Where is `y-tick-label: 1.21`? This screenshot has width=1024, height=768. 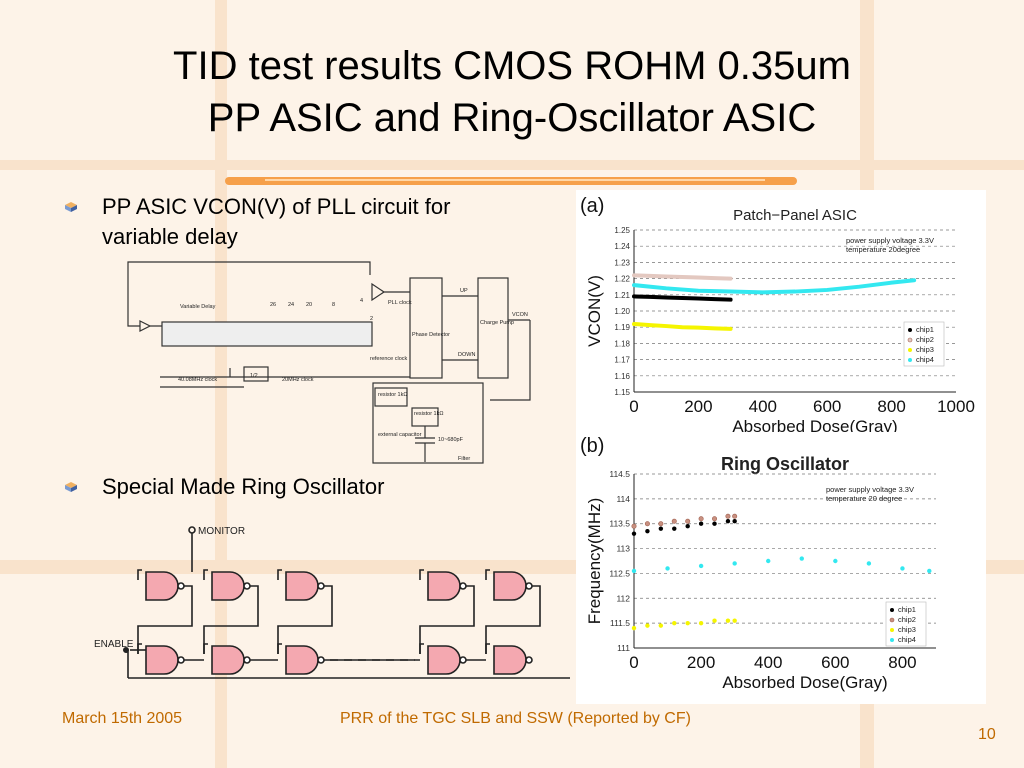 y-tick-label: 1.21 is located at coordinates (622, 295).